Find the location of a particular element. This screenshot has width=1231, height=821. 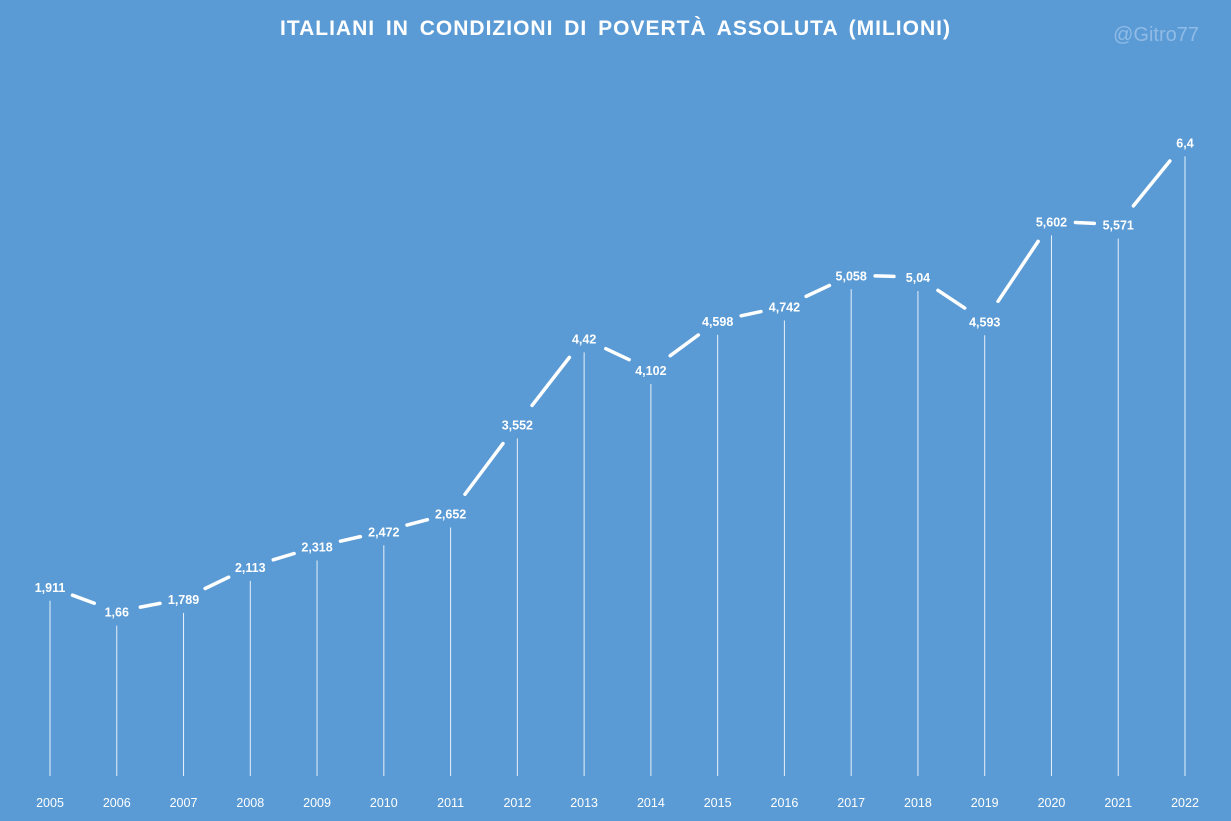

data-label: 5,04 is located at coordinates (918, 278).